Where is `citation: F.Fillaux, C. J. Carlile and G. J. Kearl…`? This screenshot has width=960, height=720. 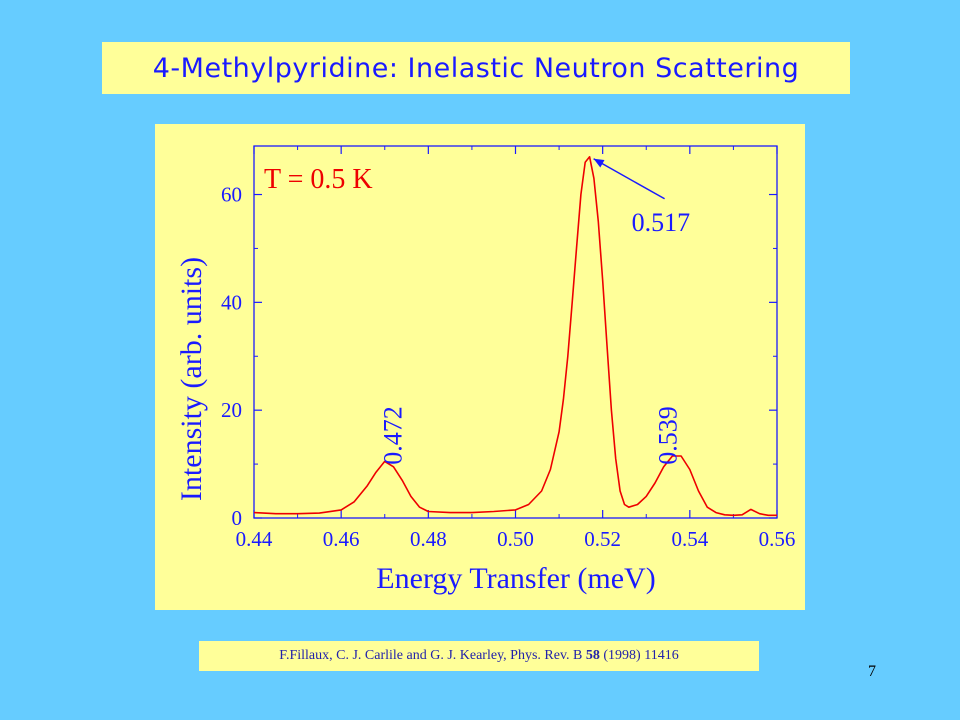 citation: F.Fillaux, C. J. Carlile and G. J. Kearl… is located at coordinates (478, 656).